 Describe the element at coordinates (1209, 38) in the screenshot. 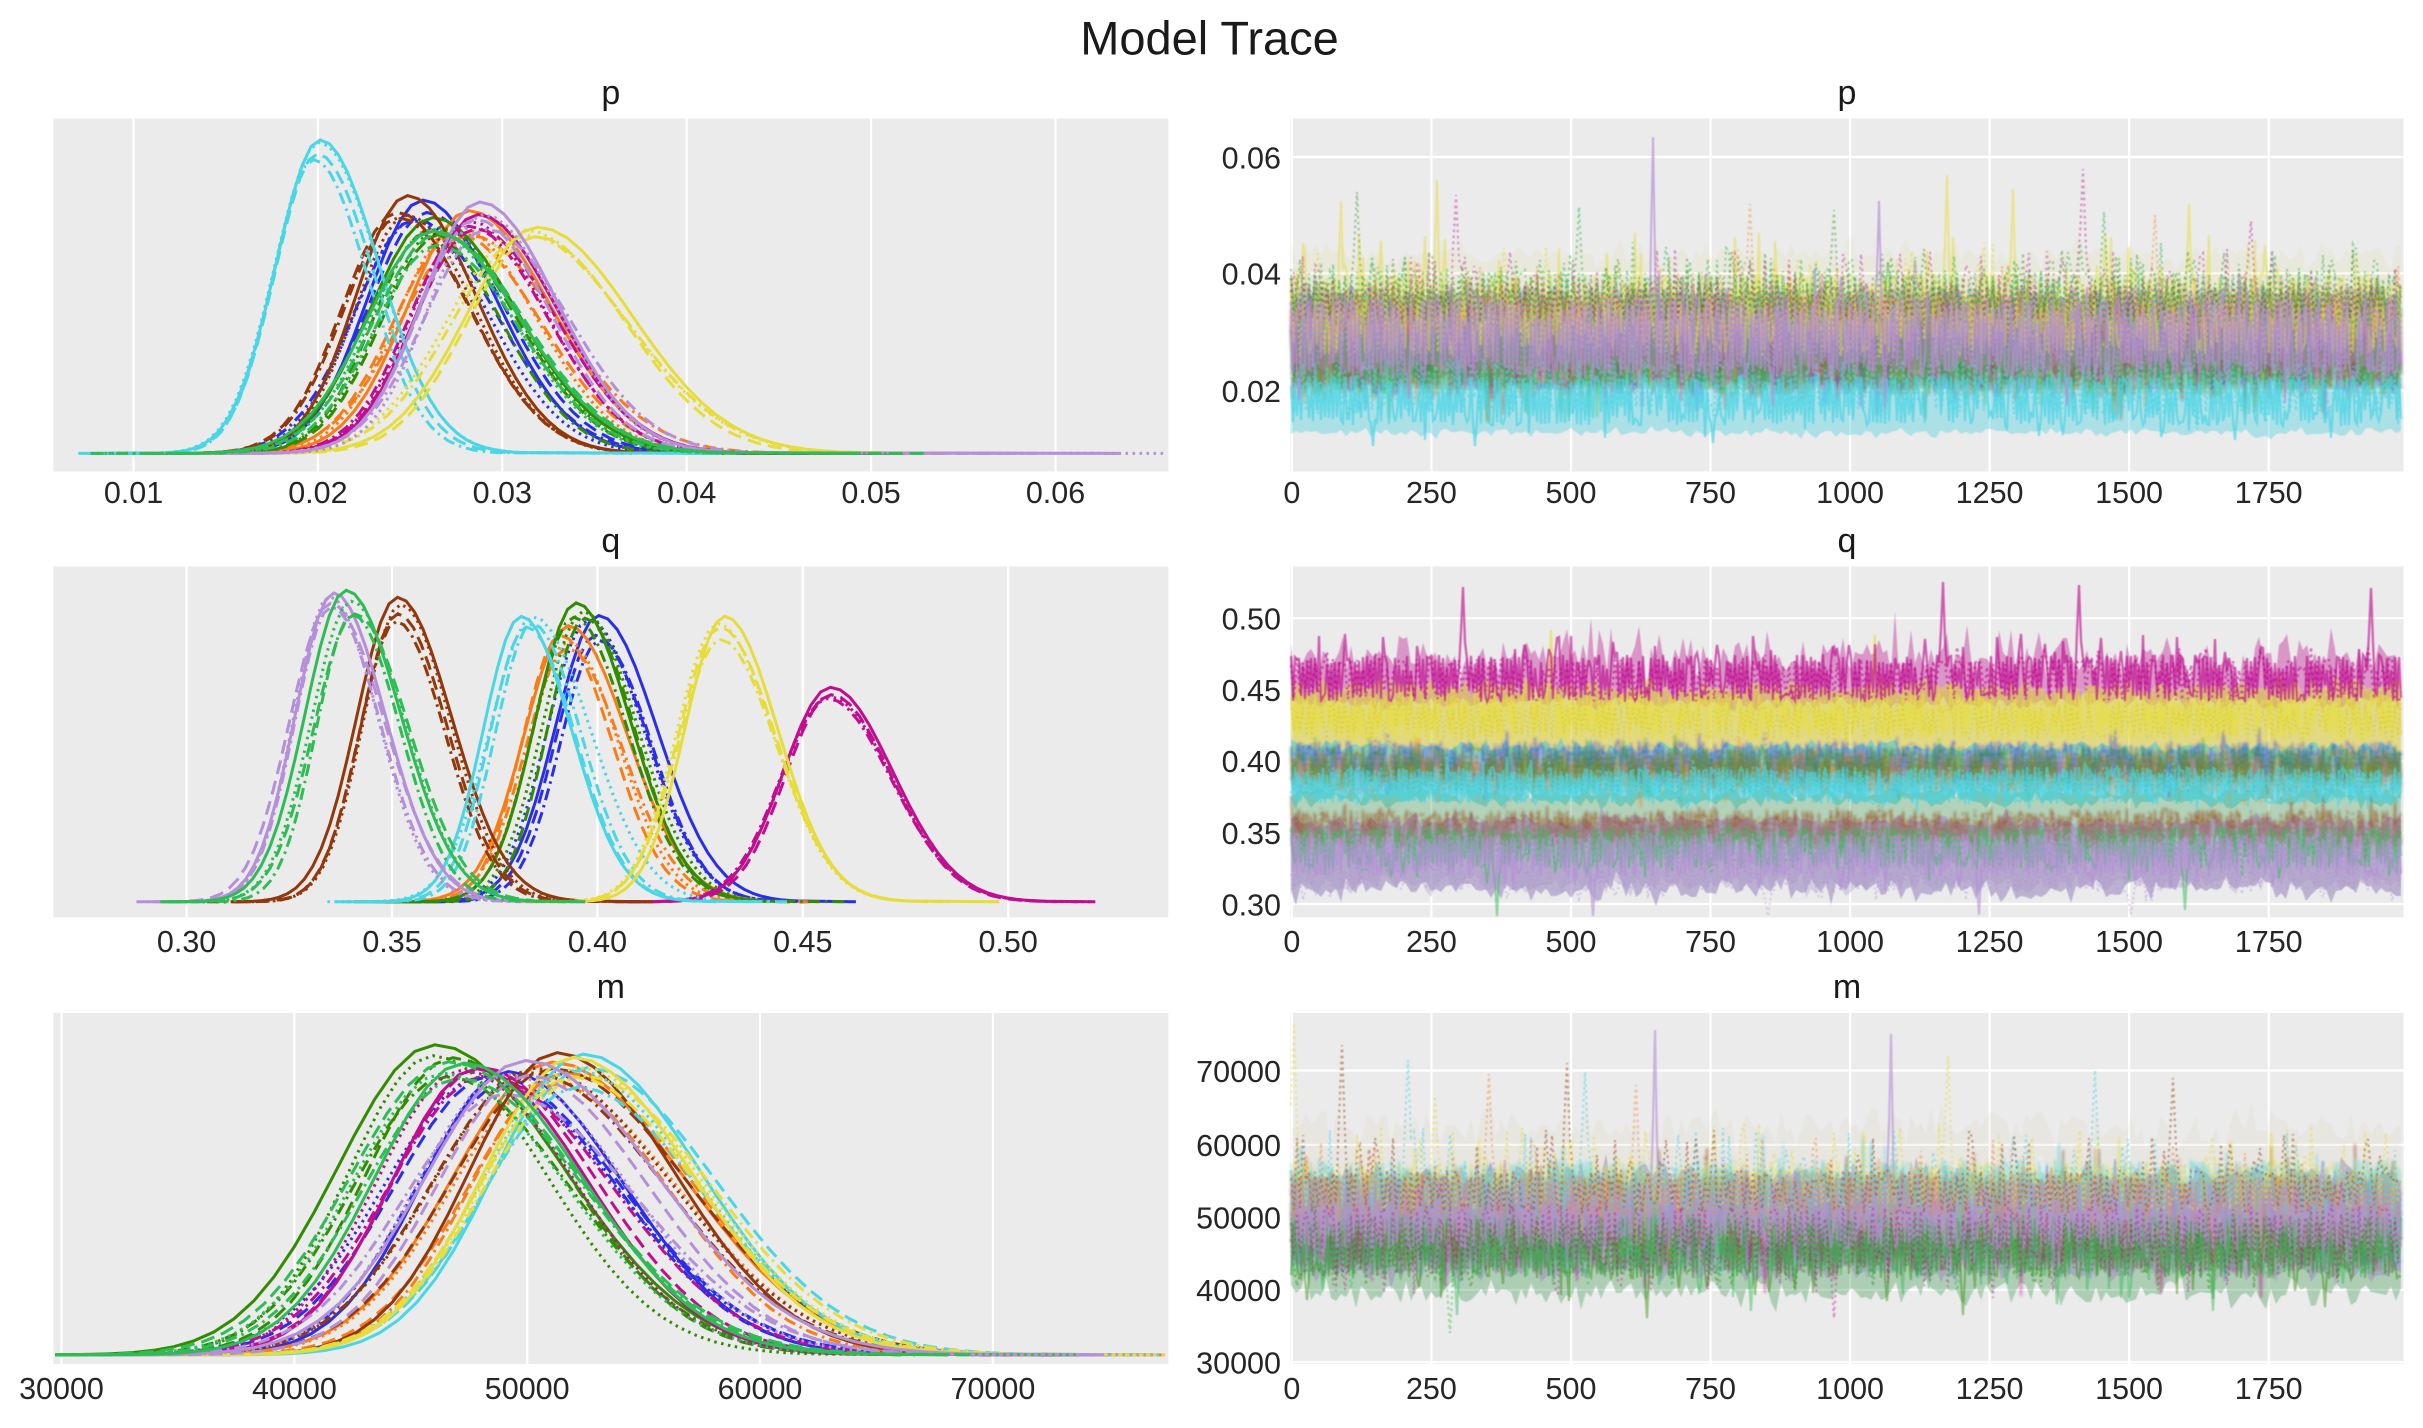

I see `svg-text: Model Trace` at that location.